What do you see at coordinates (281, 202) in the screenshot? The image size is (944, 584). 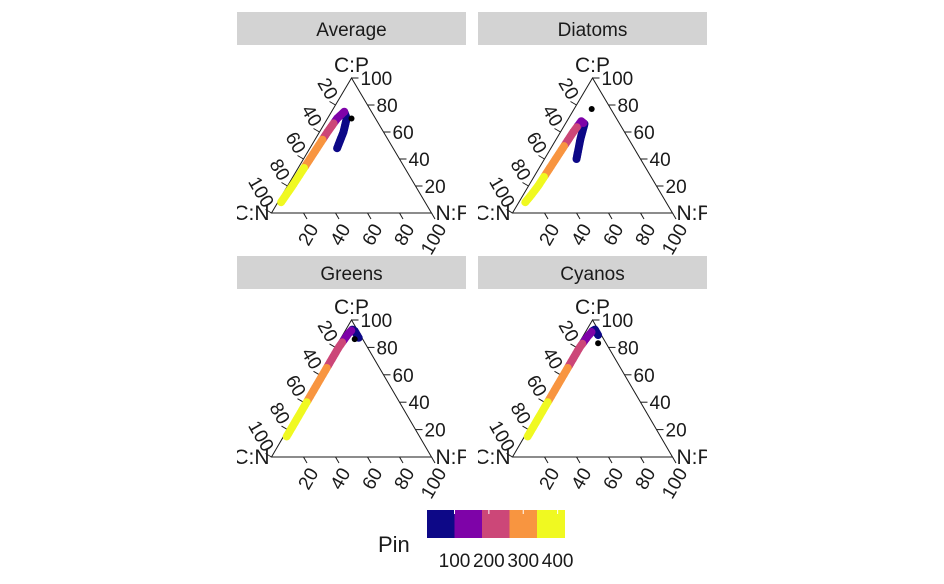 I see `trajectory-point` at bounding box center [281, 202].